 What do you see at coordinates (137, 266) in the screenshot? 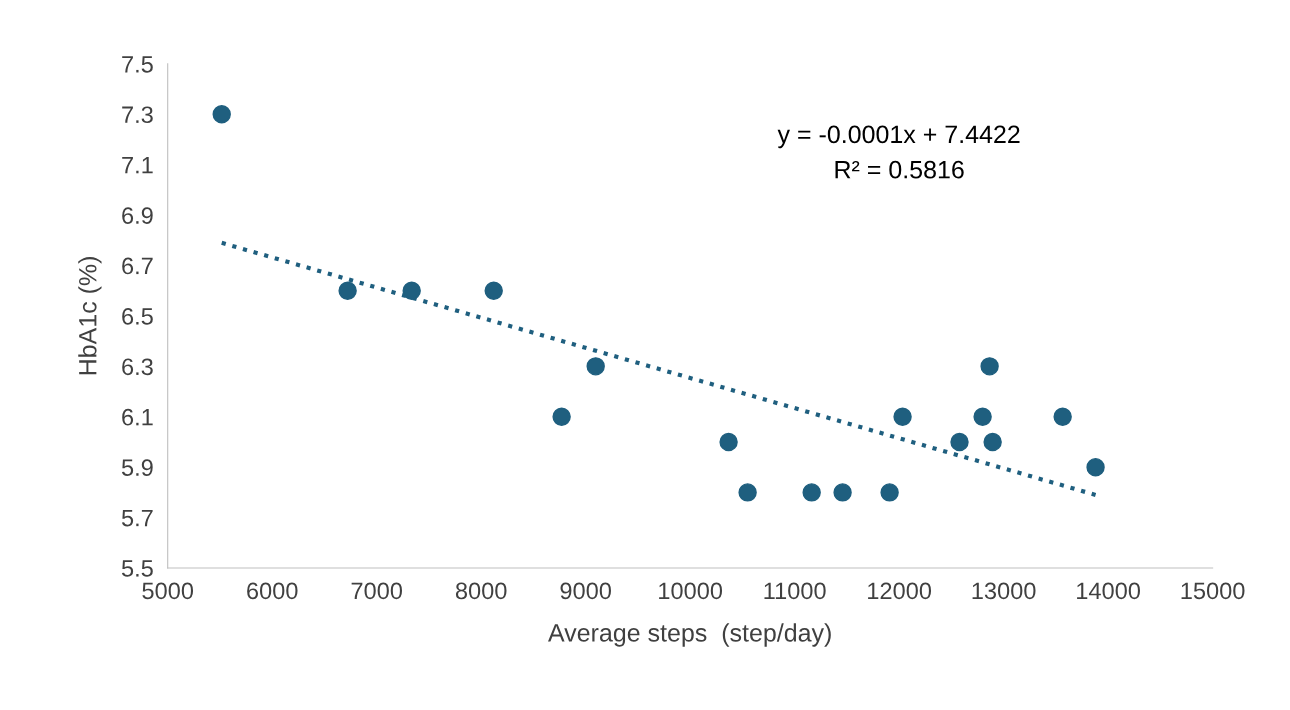
I see `y-tick-label: 6.7` at bounding box center [137, 266].